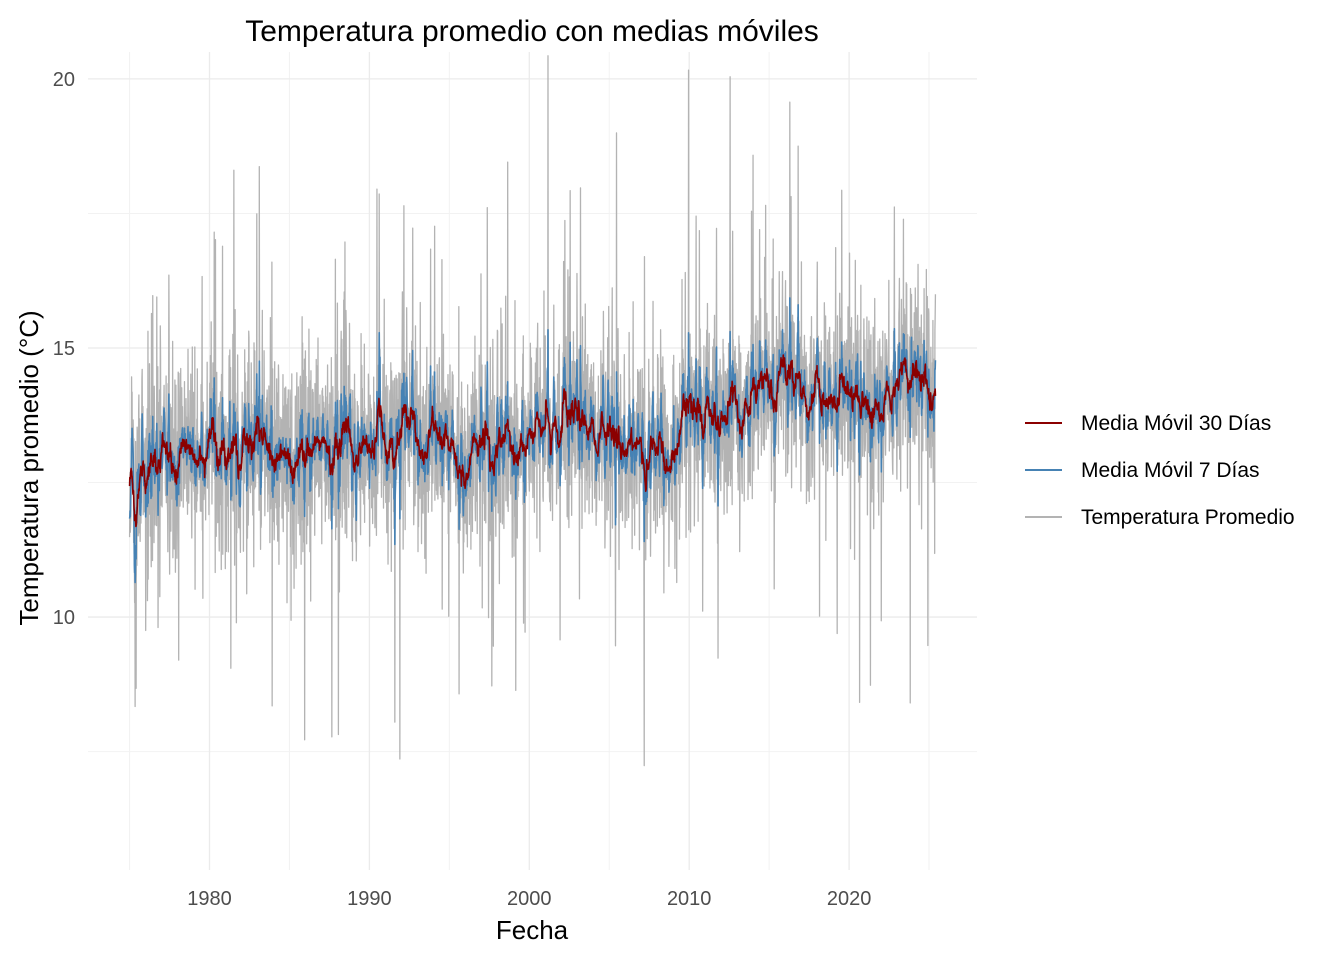 This screenshot has height=960, width=1344. I want to click on y-tick-label: 15, so click(64, 349).